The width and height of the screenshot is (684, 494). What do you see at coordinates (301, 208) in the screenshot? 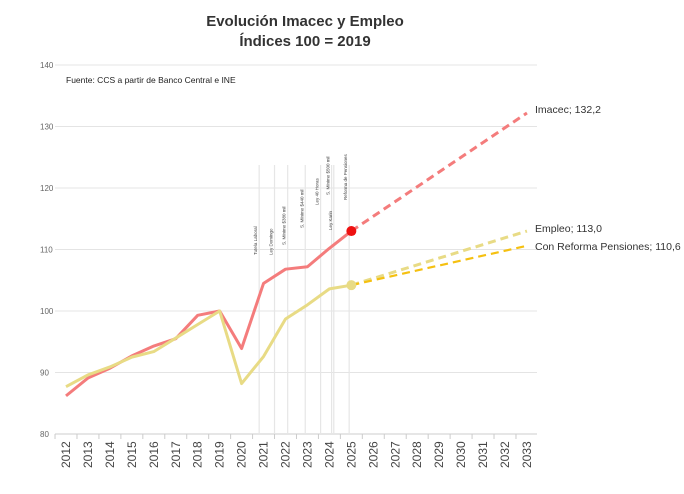
I see `event-label: S. Mínimo $440 mil` at bounding box center [301, 208].